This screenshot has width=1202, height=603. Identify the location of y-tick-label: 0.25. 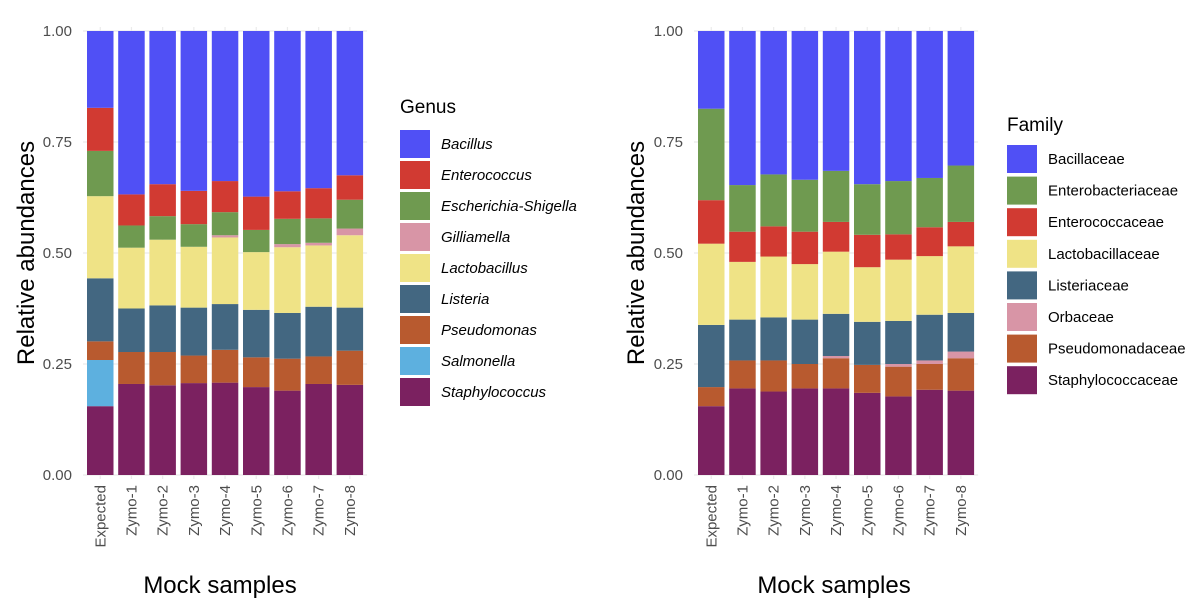
(668, 364).